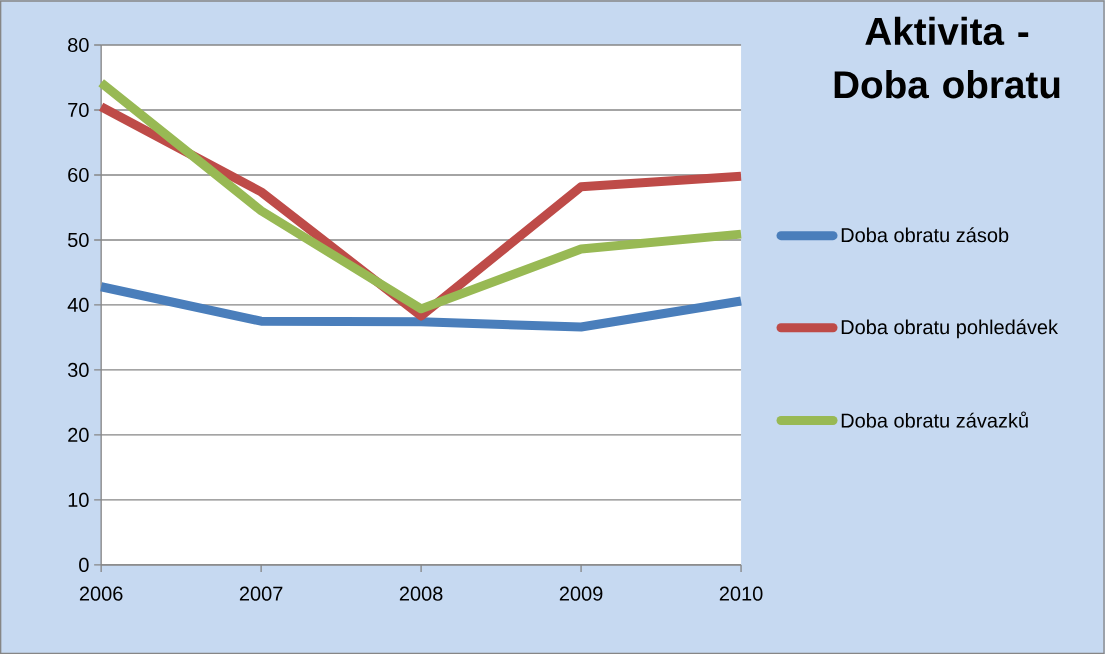  What do you see at coordinates (950, 329) in the screenshot?
I see `legend-label: Doba obratu pohledávek` at bounding box center [950, 329].